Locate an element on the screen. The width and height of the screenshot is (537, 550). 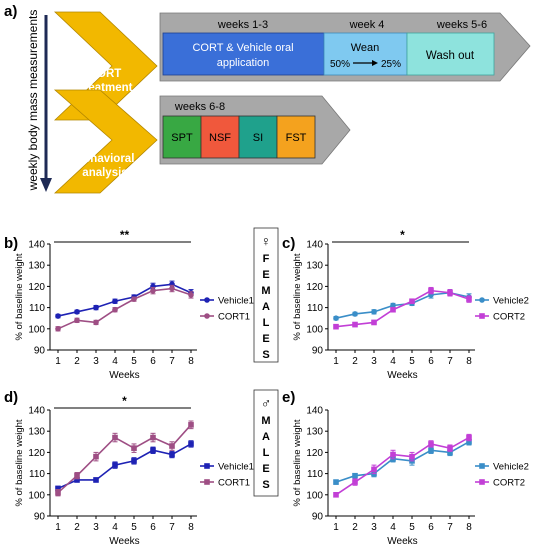
box-wash-out is located at coordinates (450, 54).